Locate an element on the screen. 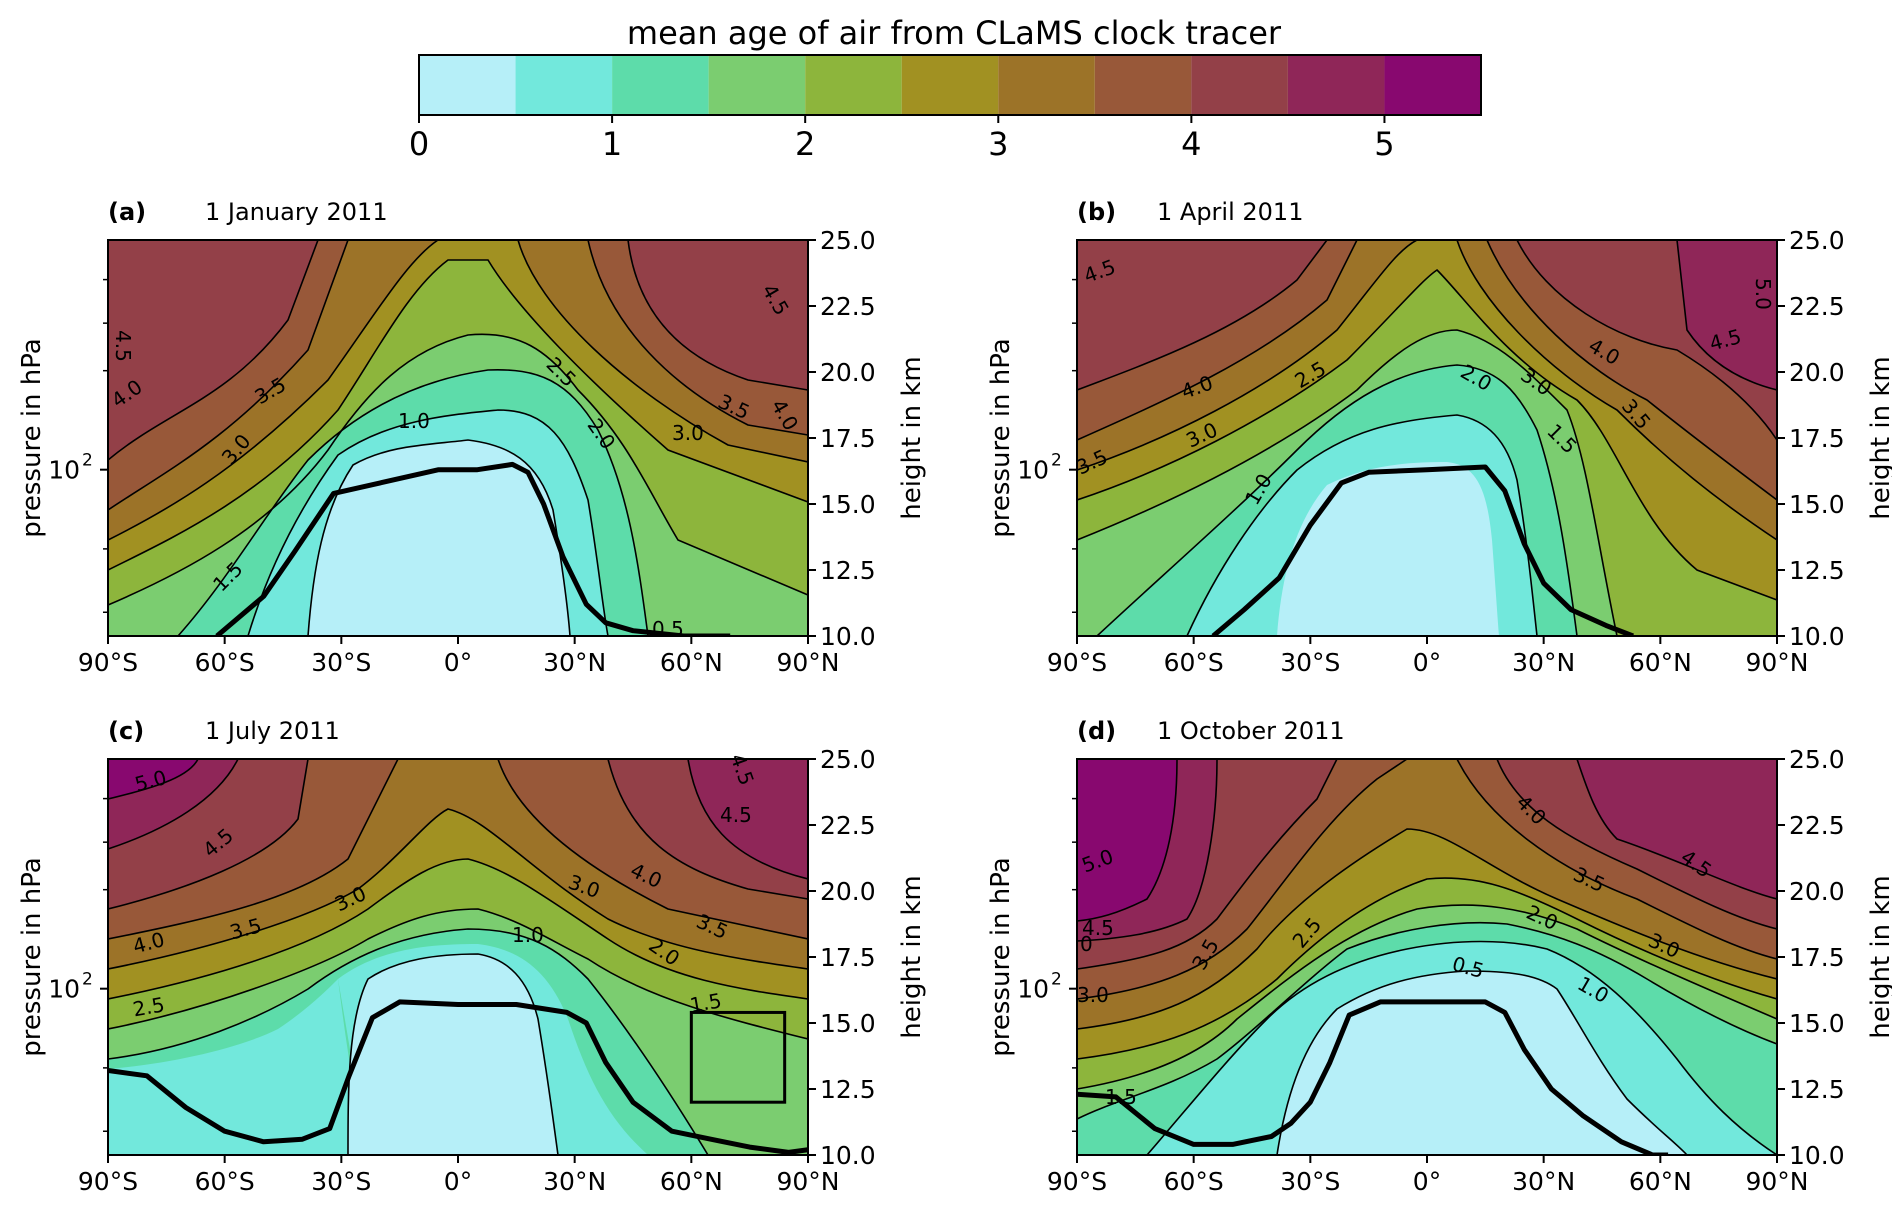 The width and height of the screenshot is (1892, 1209). y-left-tick-exponent: 2 is located at coordinates (87, 980).